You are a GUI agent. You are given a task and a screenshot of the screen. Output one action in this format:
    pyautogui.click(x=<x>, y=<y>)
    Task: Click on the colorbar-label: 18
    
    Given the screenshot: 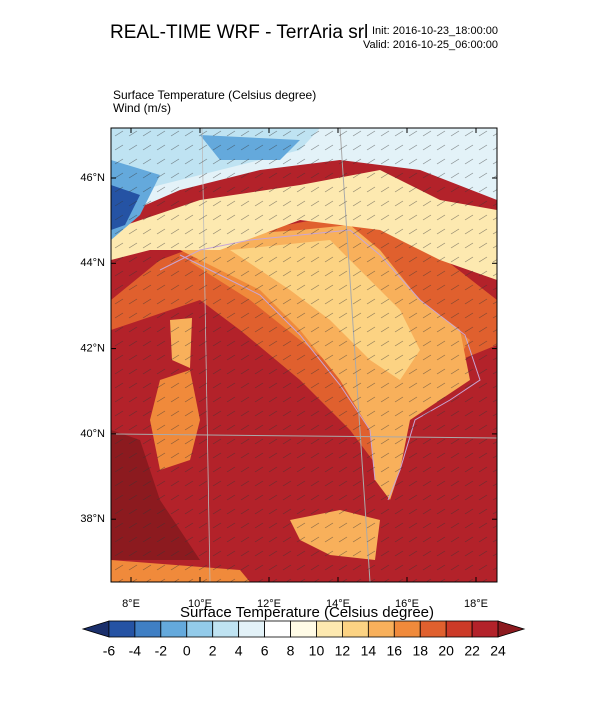 What is the action you would take?
    pyautogui.click(x=420, y=651)
    